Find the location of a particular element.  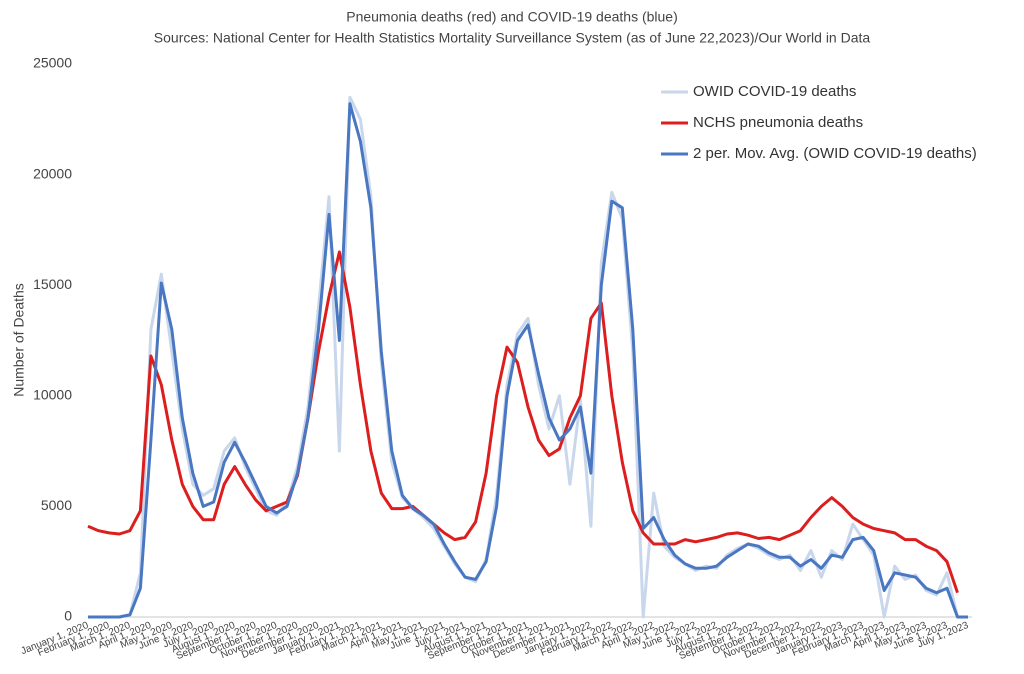

legend-label: 2 per. Mov. Avg. (OWID COVID-19 deaths) is located at coordinates (835, 153).